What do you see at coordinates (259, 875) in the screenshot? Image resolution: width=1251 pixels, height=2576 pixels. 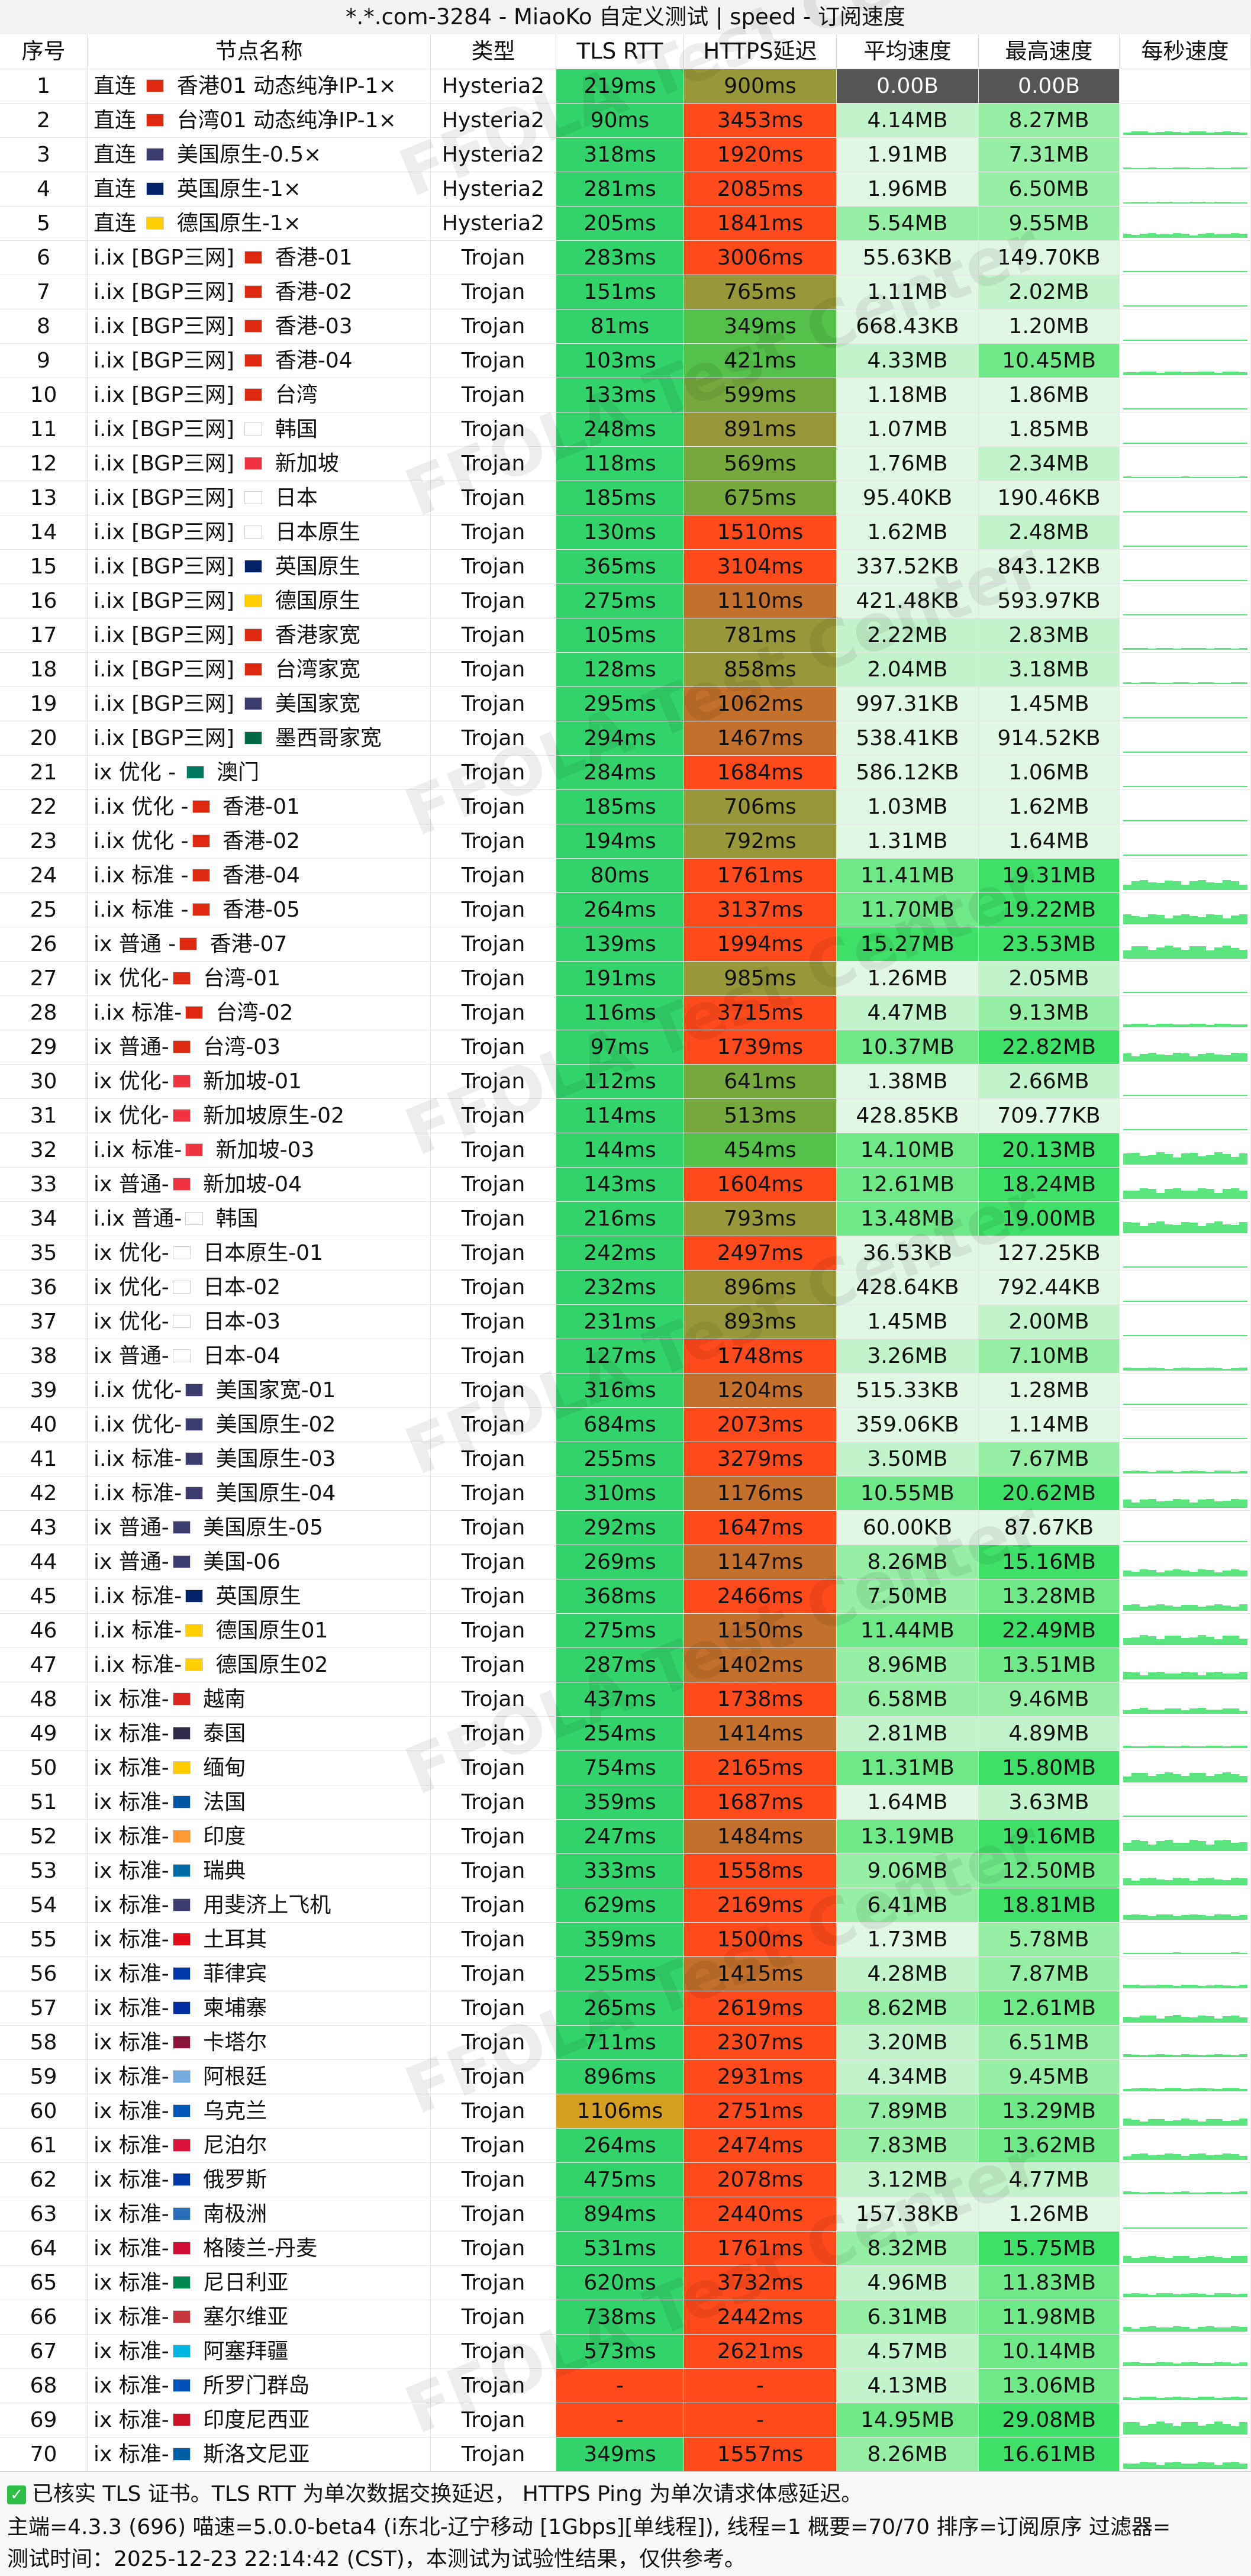 I see `node-name: ⅰ.ⅰx 标准 - 香港-04` at bounding box center [259, 875].